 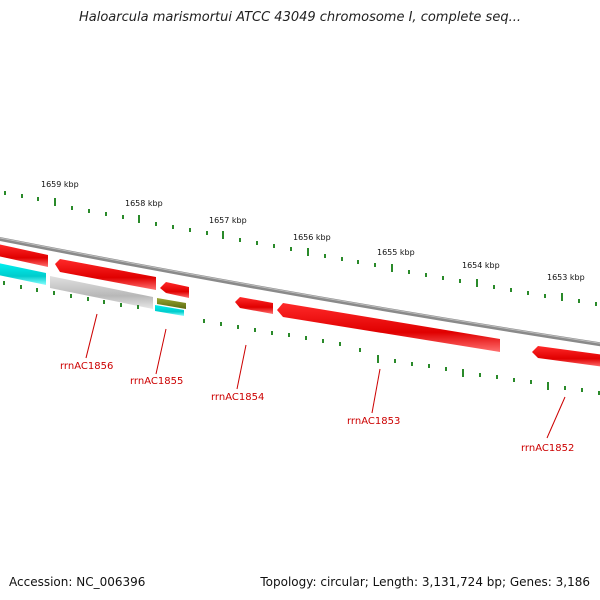 I want to click on gene-rrnAC1852, so click(x=566, y=356).